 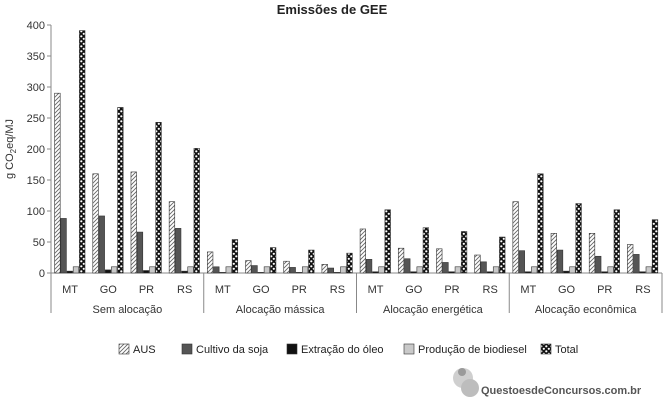 I want to click on legend-label: Cultivo da soja, so click(x=232, y=350).